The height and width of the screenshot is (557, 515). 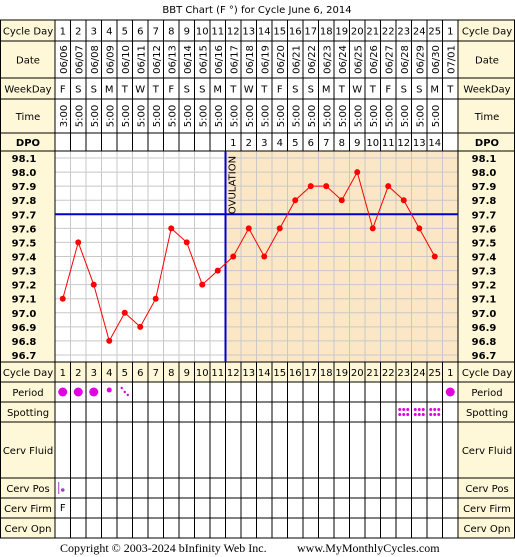 I want to click on y-tick-label-left: 97.9, so click(x=24, y=187).